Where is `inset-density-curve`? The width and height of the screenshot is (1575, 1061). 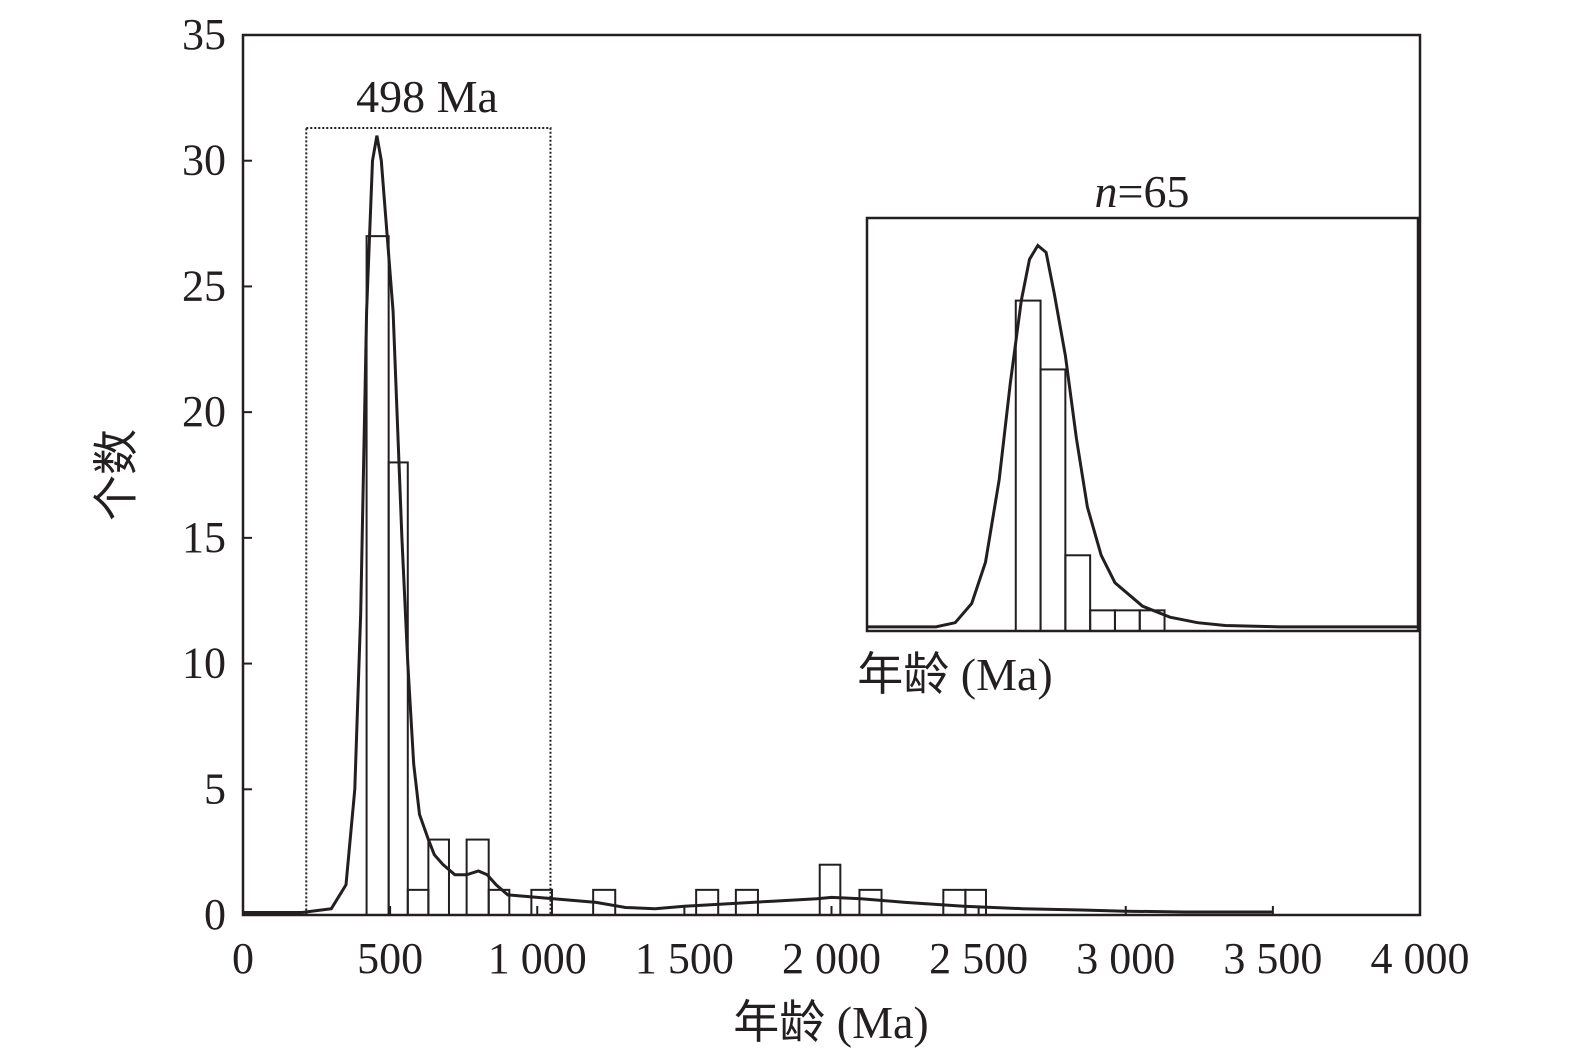
inset-density-curve is located at coordinates (1142, 436).